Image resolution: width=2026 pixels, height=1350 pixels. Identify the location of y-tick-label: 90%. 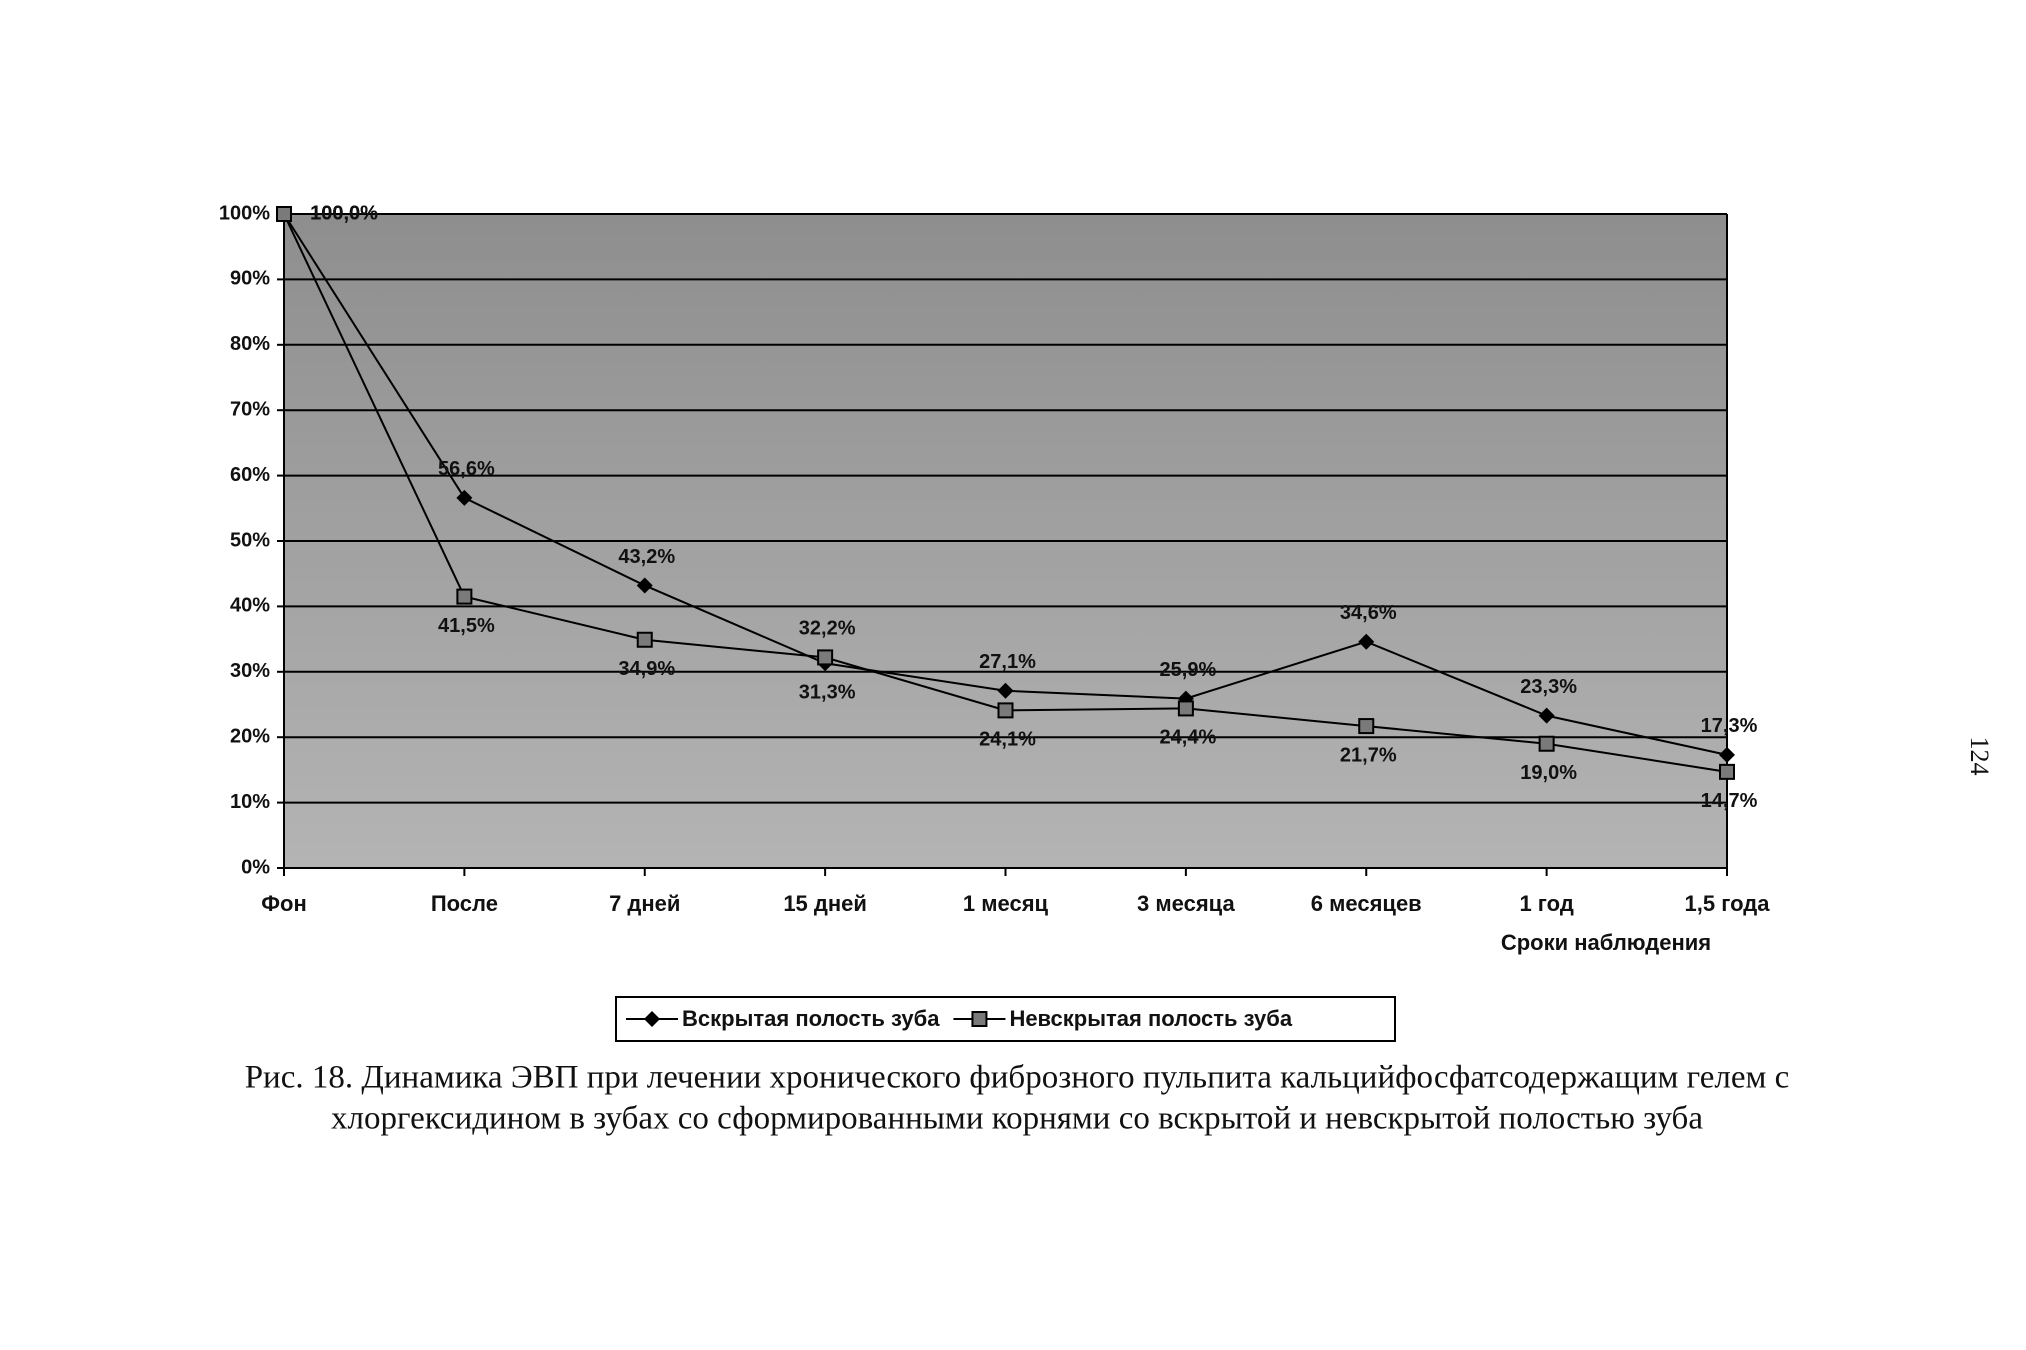
(250, 279).